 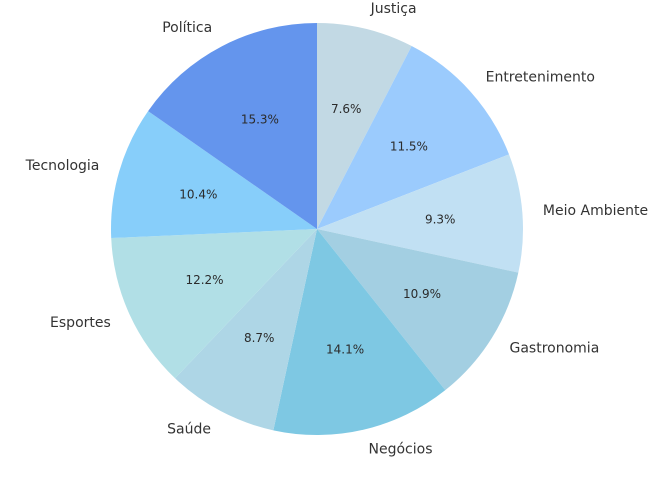 What do you see at coordinates (204, 280) in the screenshot?
I see `pct-label-esportes: 12.2%` at bounding box center [204, 280].